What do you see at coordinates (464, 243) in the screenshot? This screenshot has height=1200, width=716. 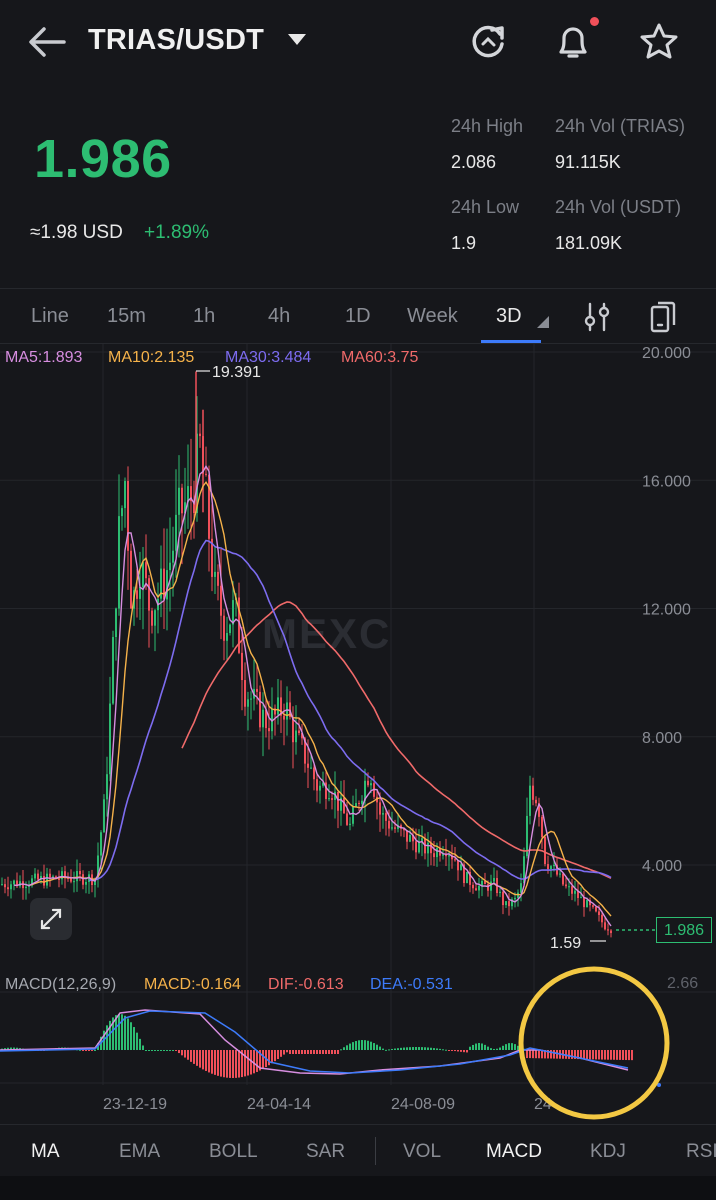 I see `low-value: 1.9` at bounding box center [464, 243].